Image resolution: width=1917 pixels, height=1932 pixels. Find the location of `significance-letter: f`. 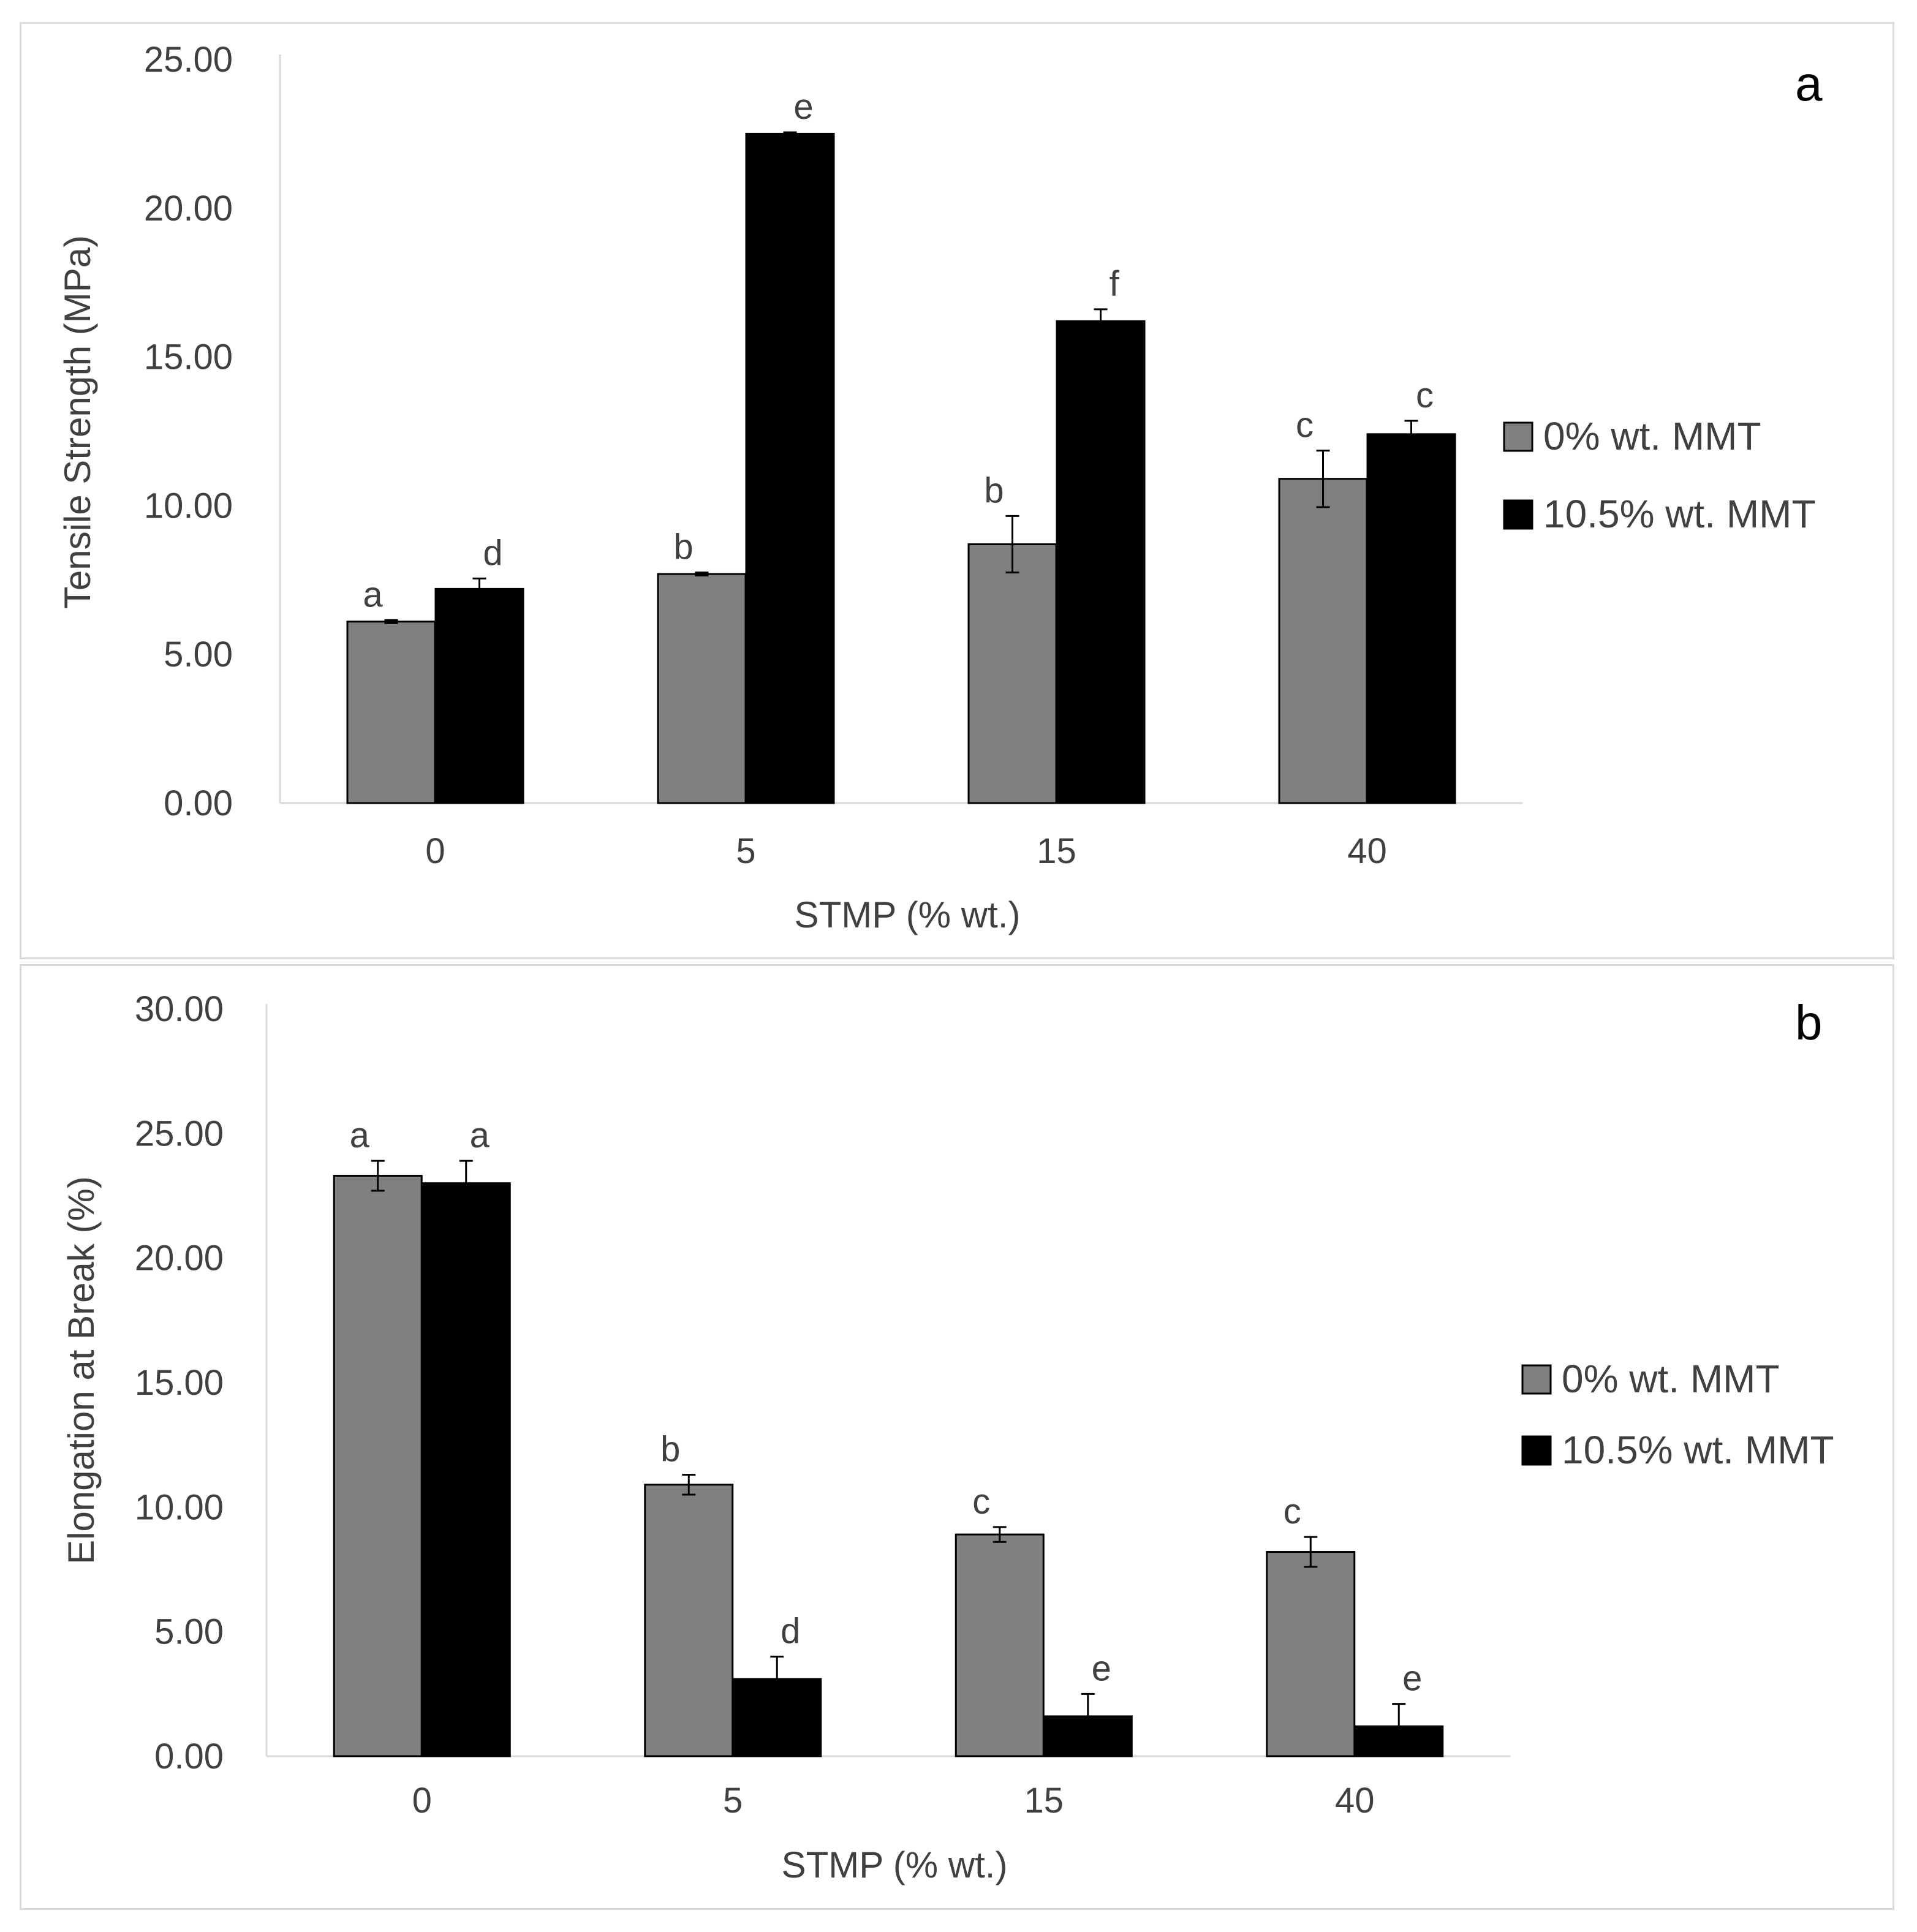

significance-letter: f is located at coordinates (1114, 284).